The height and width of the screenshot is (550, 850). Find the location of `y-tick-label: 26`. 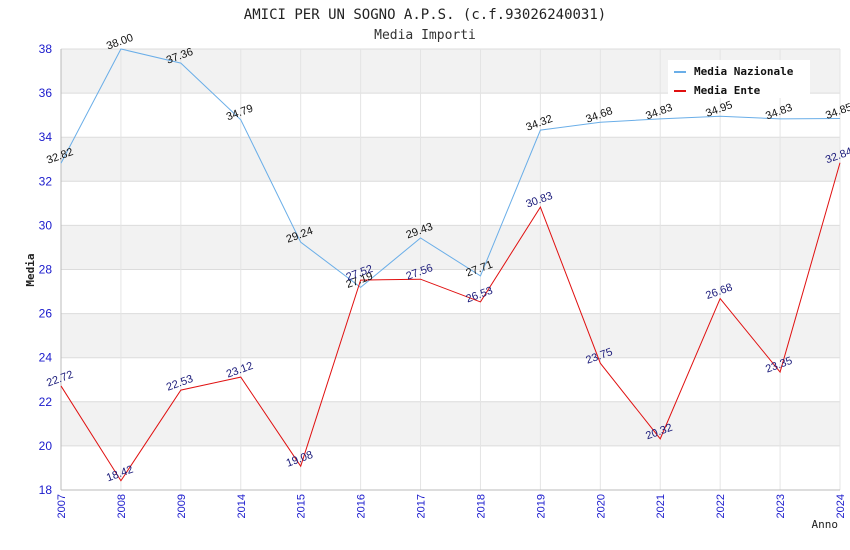

y-tick-label: 26 is located at coordinates (46, 314).